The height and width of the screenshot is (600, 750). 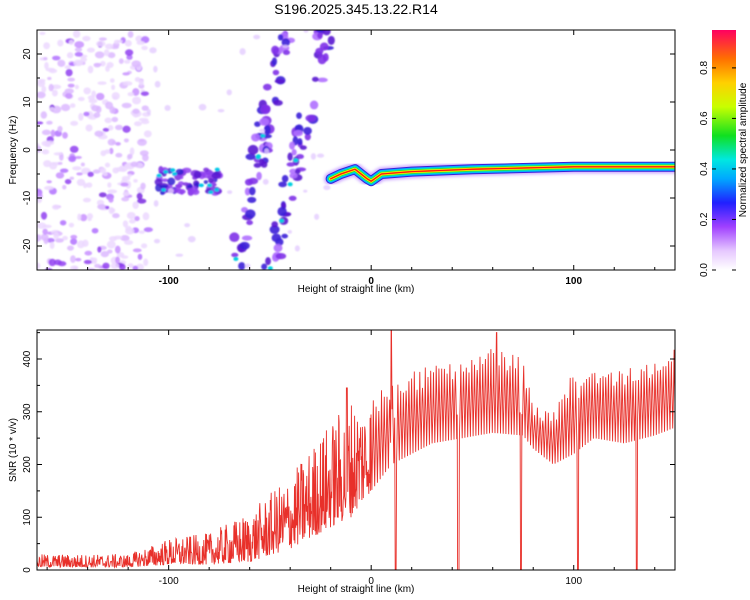 I want to click on spectrogram-y-label: Frequency (Hz), so click(x=13, y=150).